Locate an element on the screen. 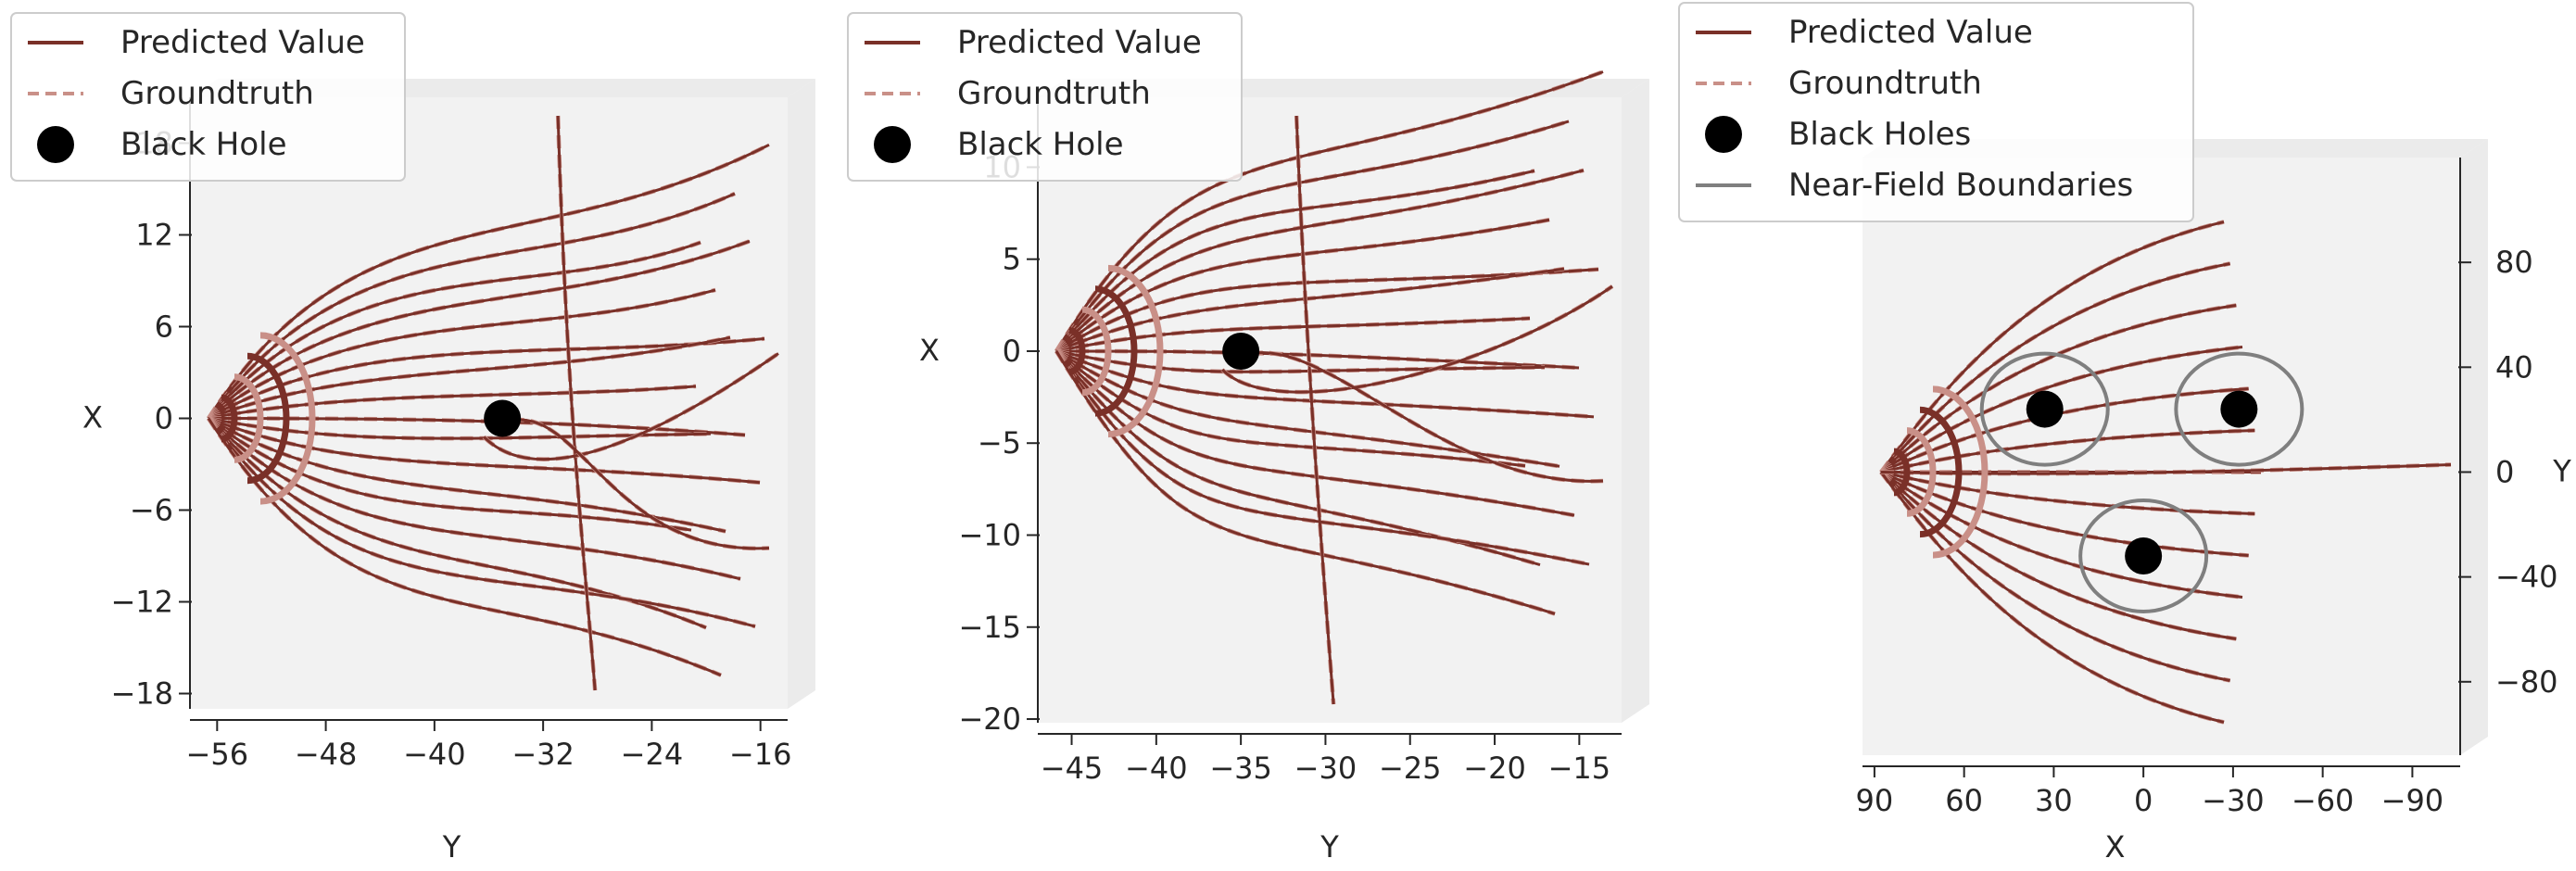 The height and width of the screenshot is (871, 2576). x-tick-label: −25 is located at coordinates (1410, 768).